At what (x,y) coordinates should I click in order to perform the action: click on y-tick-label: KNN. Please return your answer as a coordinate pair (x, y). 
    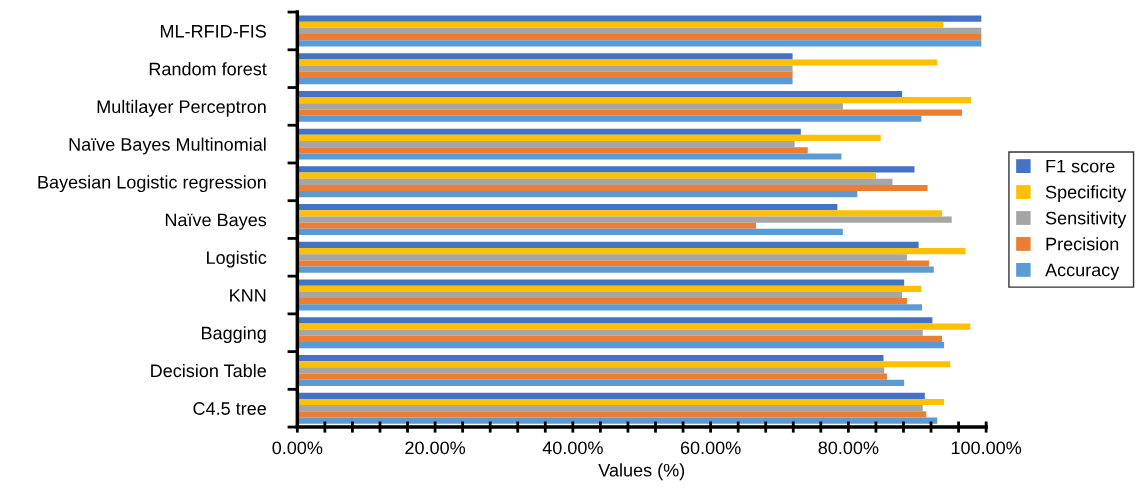
    Looking at the image, I should click on (248, 295).